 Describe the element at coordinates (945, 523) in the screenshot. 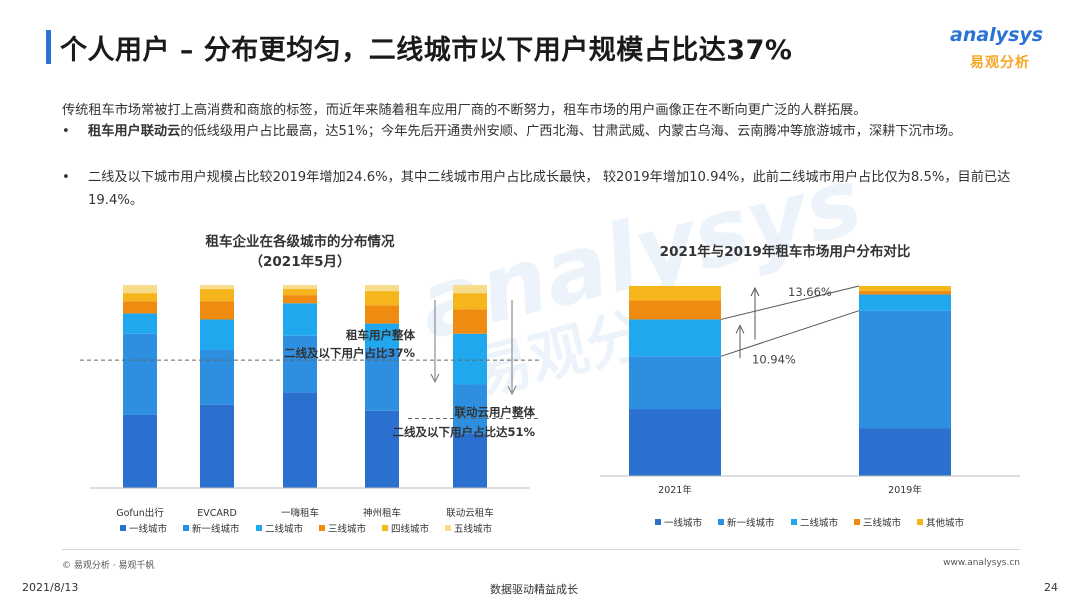

I see `legend-label: 其他城市` at that location.